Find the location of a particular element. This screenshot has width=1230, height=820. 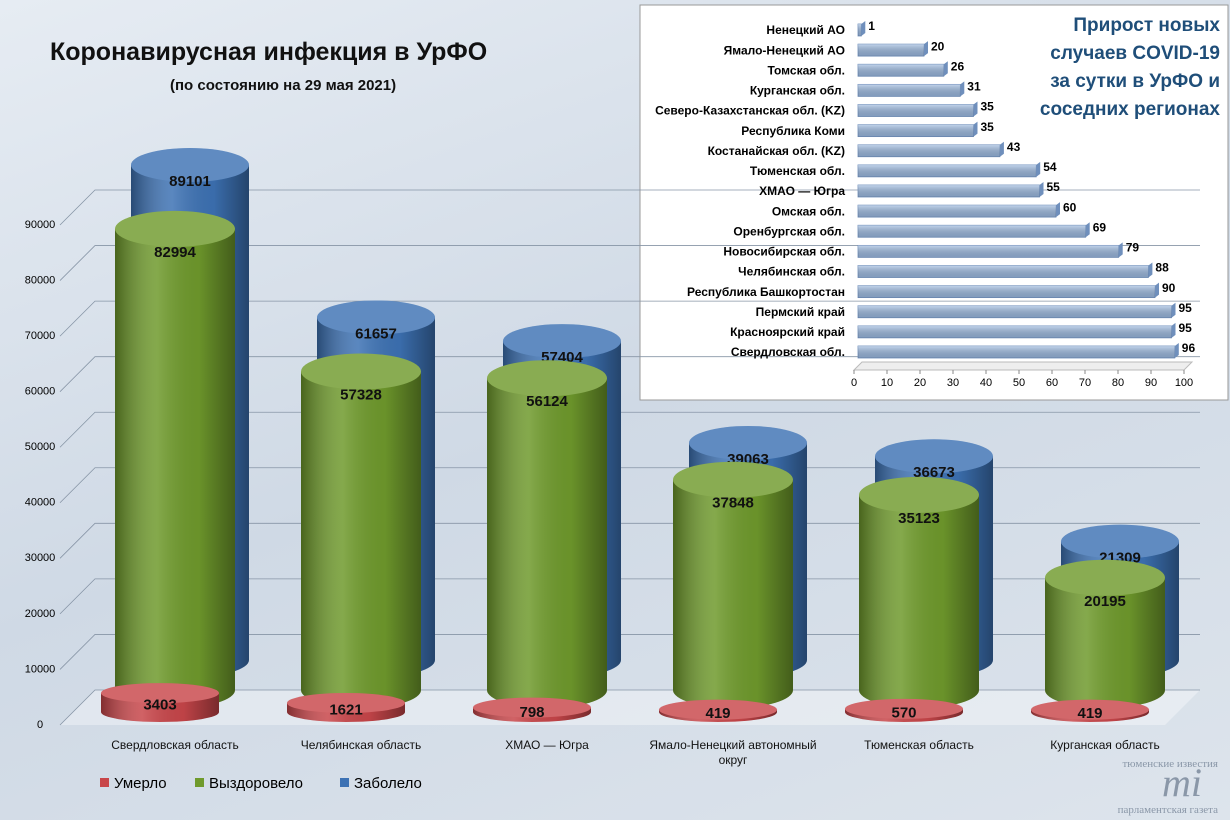

legend-label: Умерло is located at coordinates (140, 783).